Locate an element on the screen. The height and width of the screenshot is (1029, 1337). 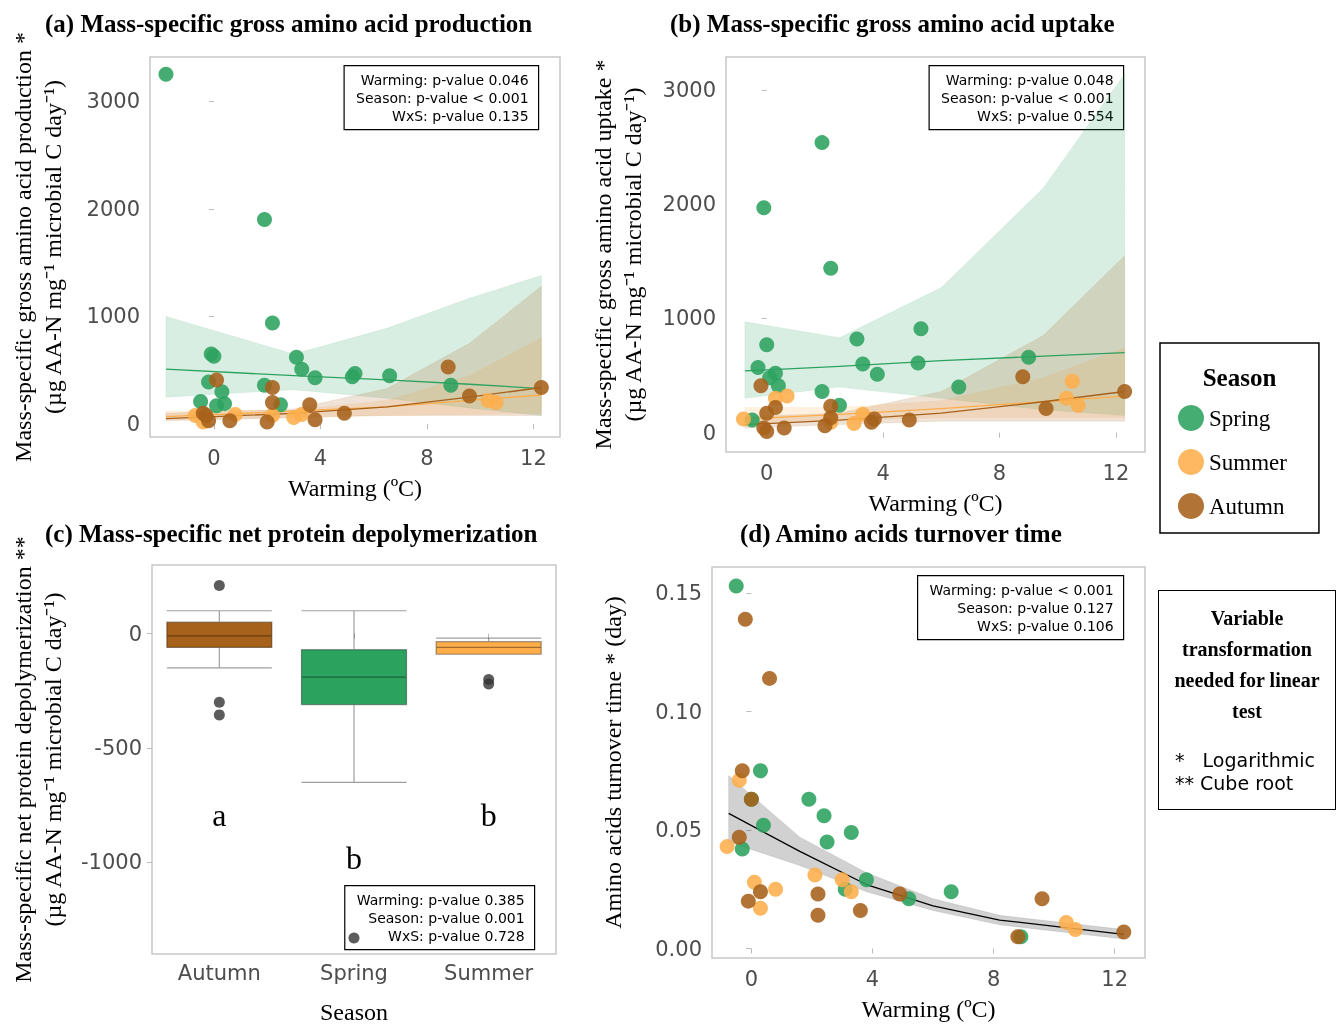
x-tick-label: Spring is located at coordinates (354, 972).